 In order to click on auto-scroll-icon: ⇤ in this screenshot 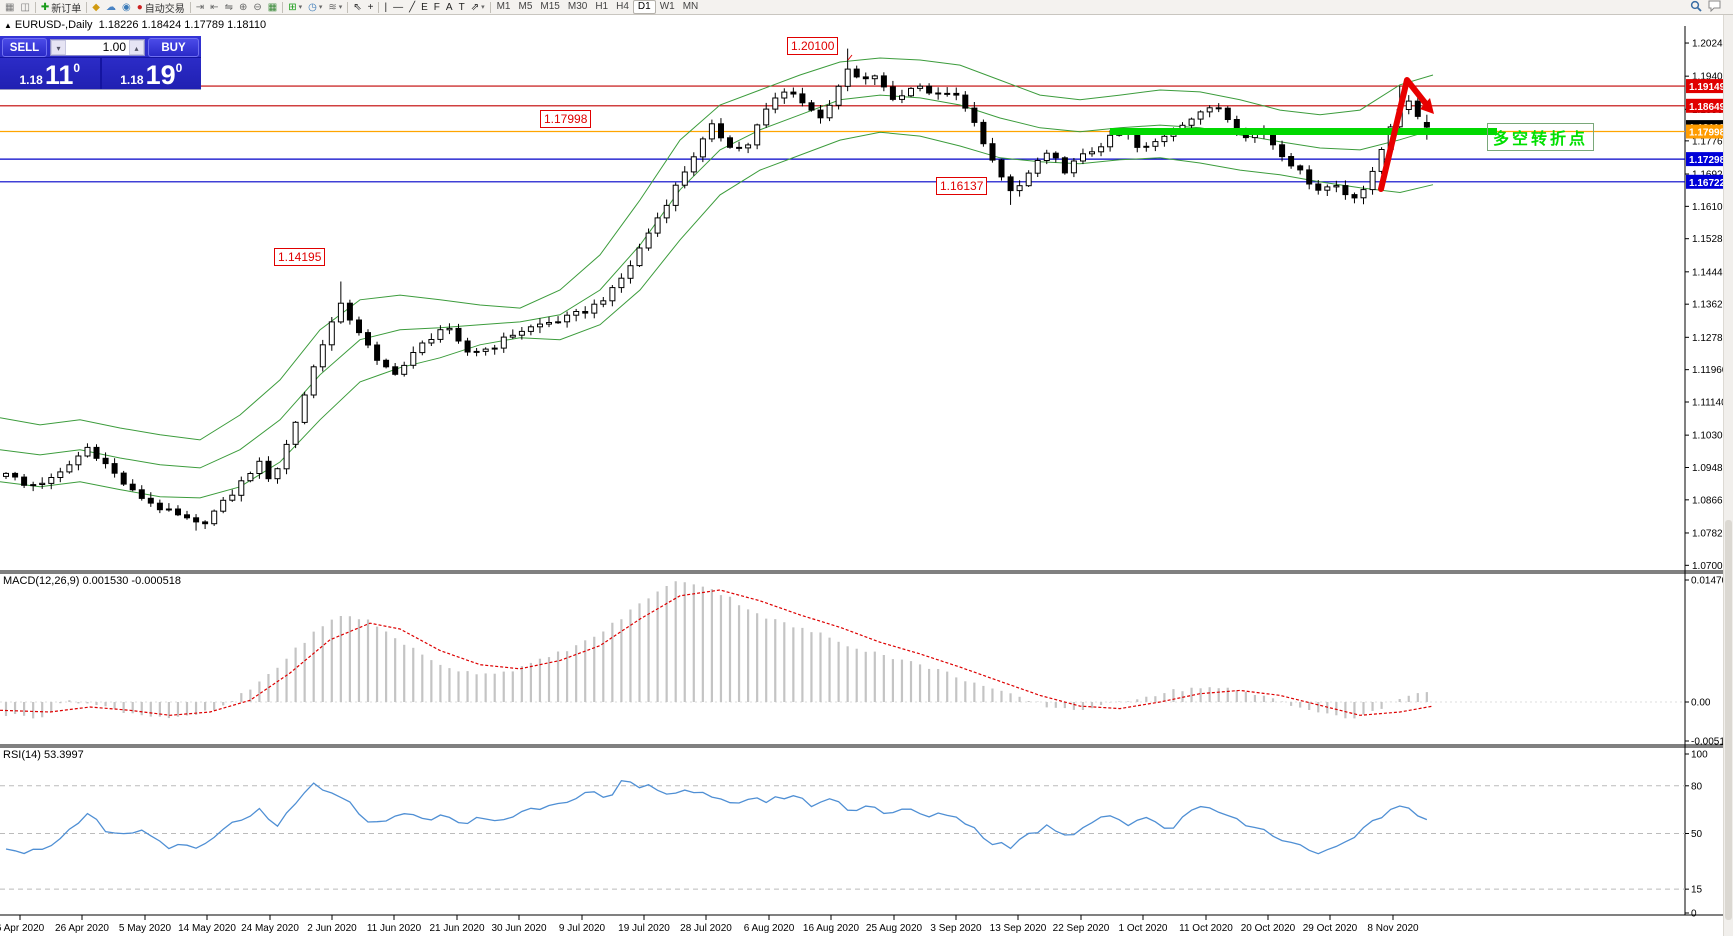, I will do `click(214, 7)`.